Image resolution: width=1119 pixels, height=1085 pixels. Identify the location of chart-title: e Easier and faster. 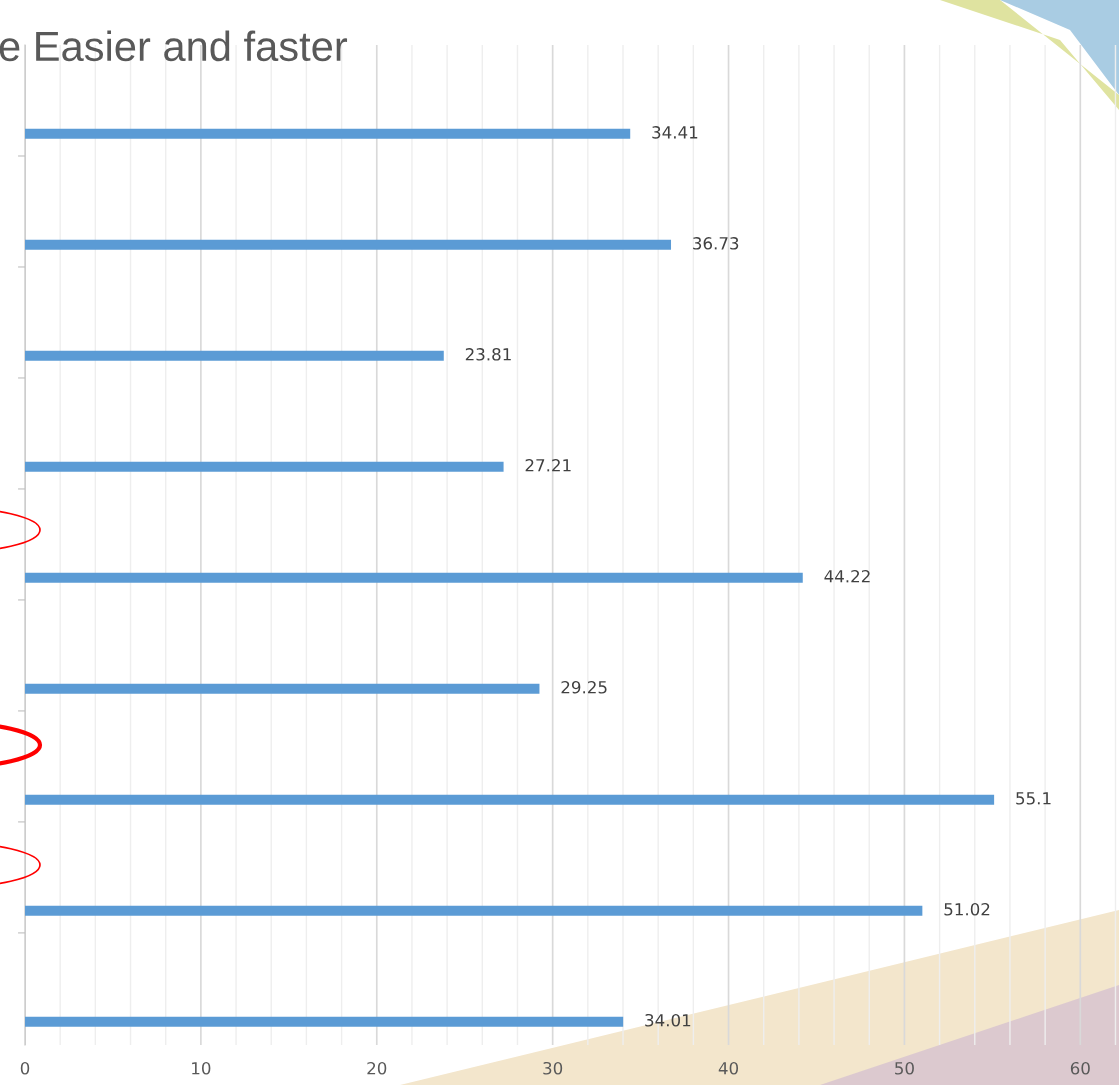
(174, 46).